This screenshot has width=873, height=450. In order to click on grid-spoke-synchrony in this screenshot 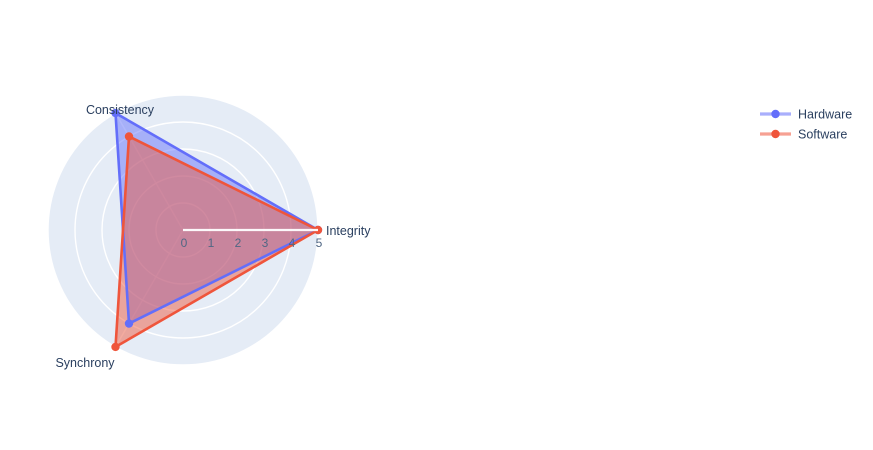, I will do `click(149, 288)`.